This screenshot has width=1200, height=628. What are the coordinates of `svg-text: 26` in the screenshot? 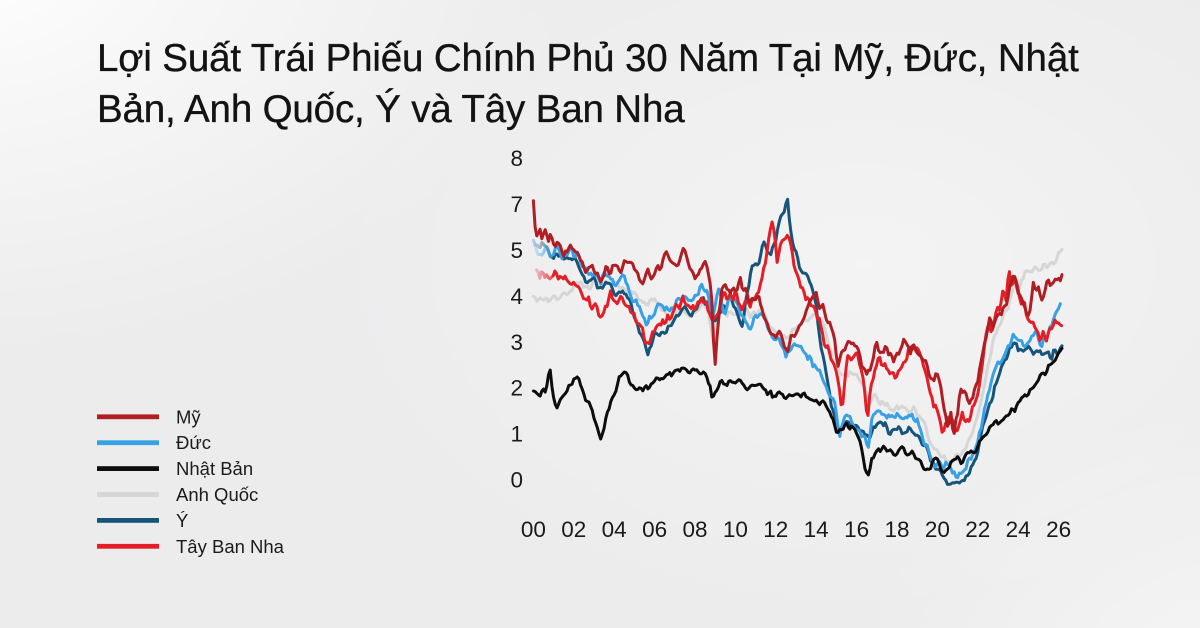 It's located at (1058, 529).